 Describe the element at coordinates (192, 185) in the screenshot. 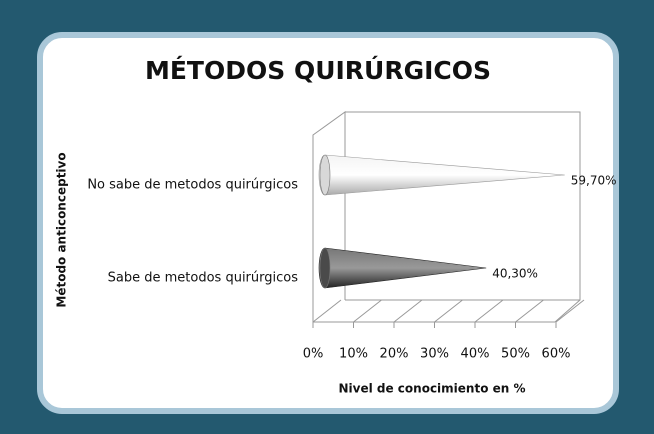

I see `y-tick-label: No sabe de metodos quirúrgicos` at that location.